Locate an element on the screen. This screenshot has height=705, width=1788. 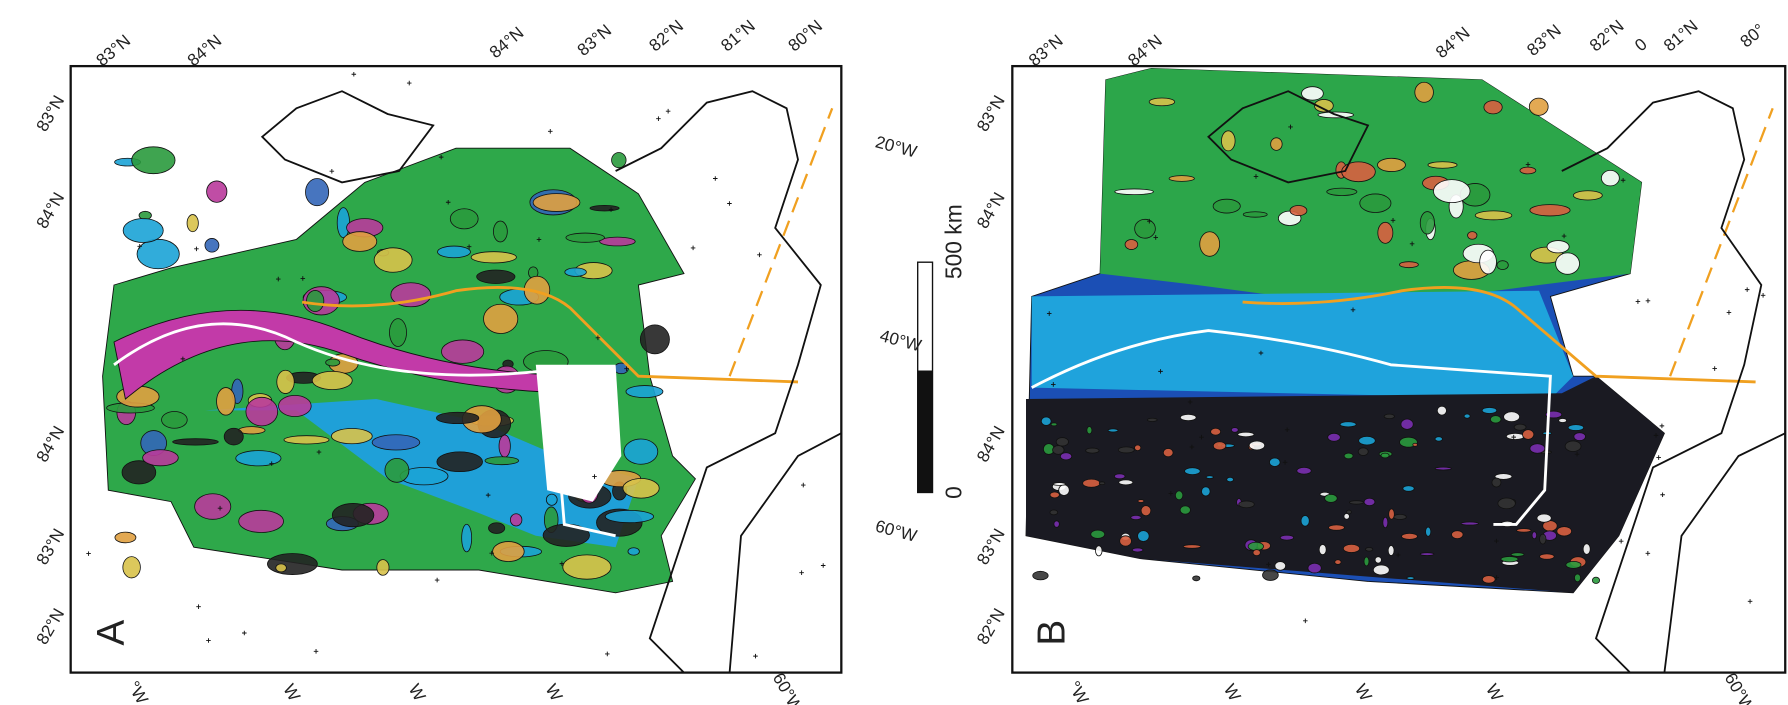
grid-region is located at coordinates (1371, 188).